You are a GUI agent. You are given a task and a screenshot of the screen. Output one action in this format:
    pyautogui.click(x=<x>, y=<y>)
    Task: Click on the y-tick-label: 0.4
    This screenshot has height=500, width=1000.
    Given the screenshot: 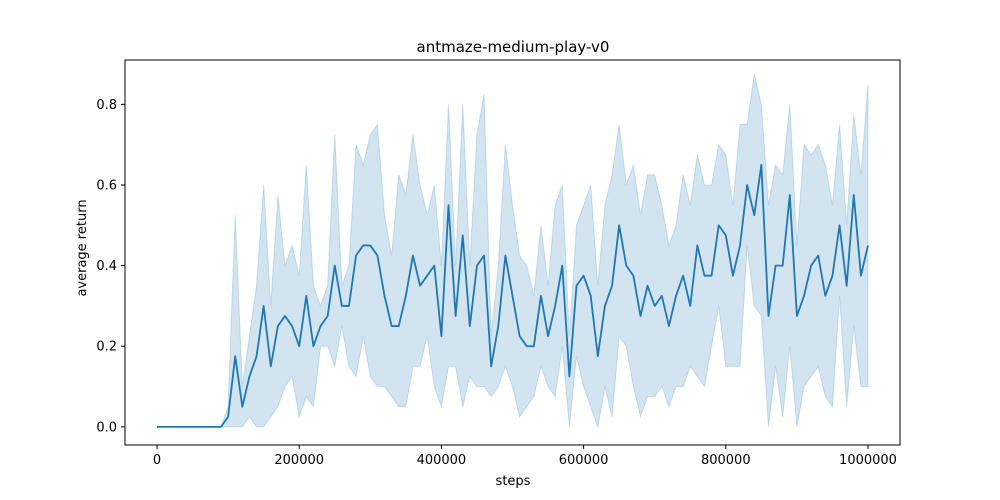 What is the action you would take?
    pyautogui.click(x=106, y=266)
    